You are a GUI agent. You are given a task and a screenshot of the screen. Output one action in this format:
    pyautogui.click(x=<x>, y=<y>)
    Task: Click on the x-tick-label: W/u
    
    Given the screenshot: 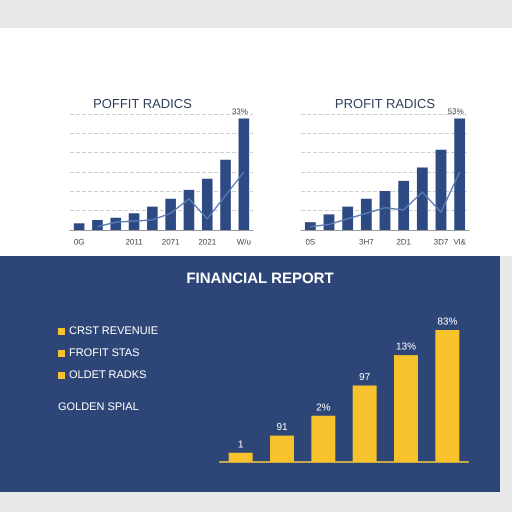 What is the action you would take?
    pyautogui.click(x=243, y=242)
    